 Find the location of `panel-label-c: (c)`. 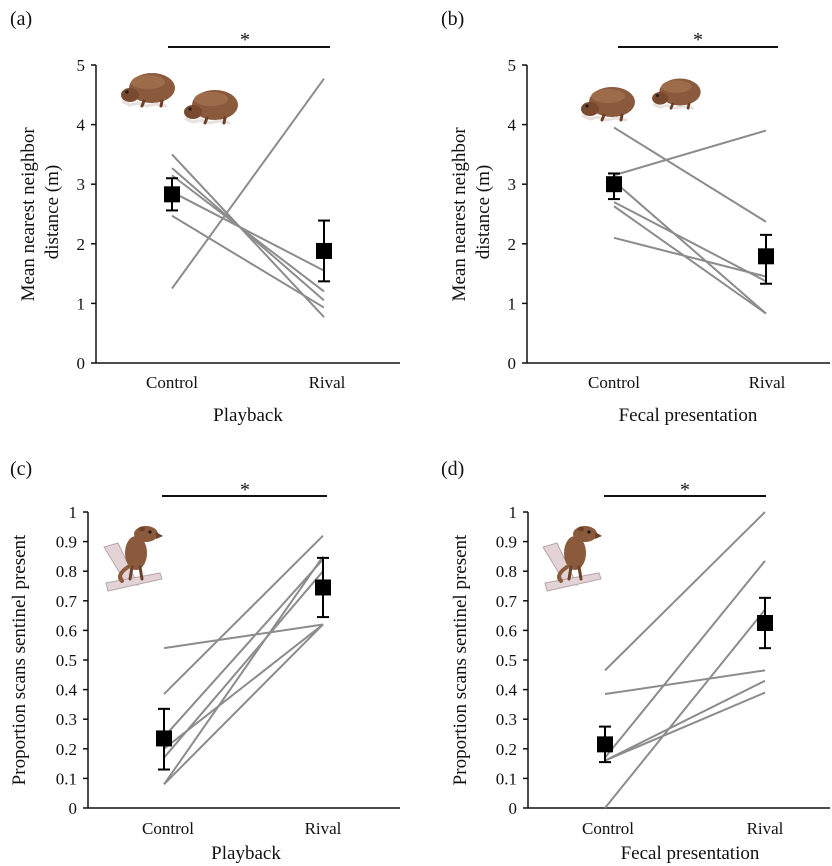

panel-label-c: (c) is located at coordinates (21, 469).